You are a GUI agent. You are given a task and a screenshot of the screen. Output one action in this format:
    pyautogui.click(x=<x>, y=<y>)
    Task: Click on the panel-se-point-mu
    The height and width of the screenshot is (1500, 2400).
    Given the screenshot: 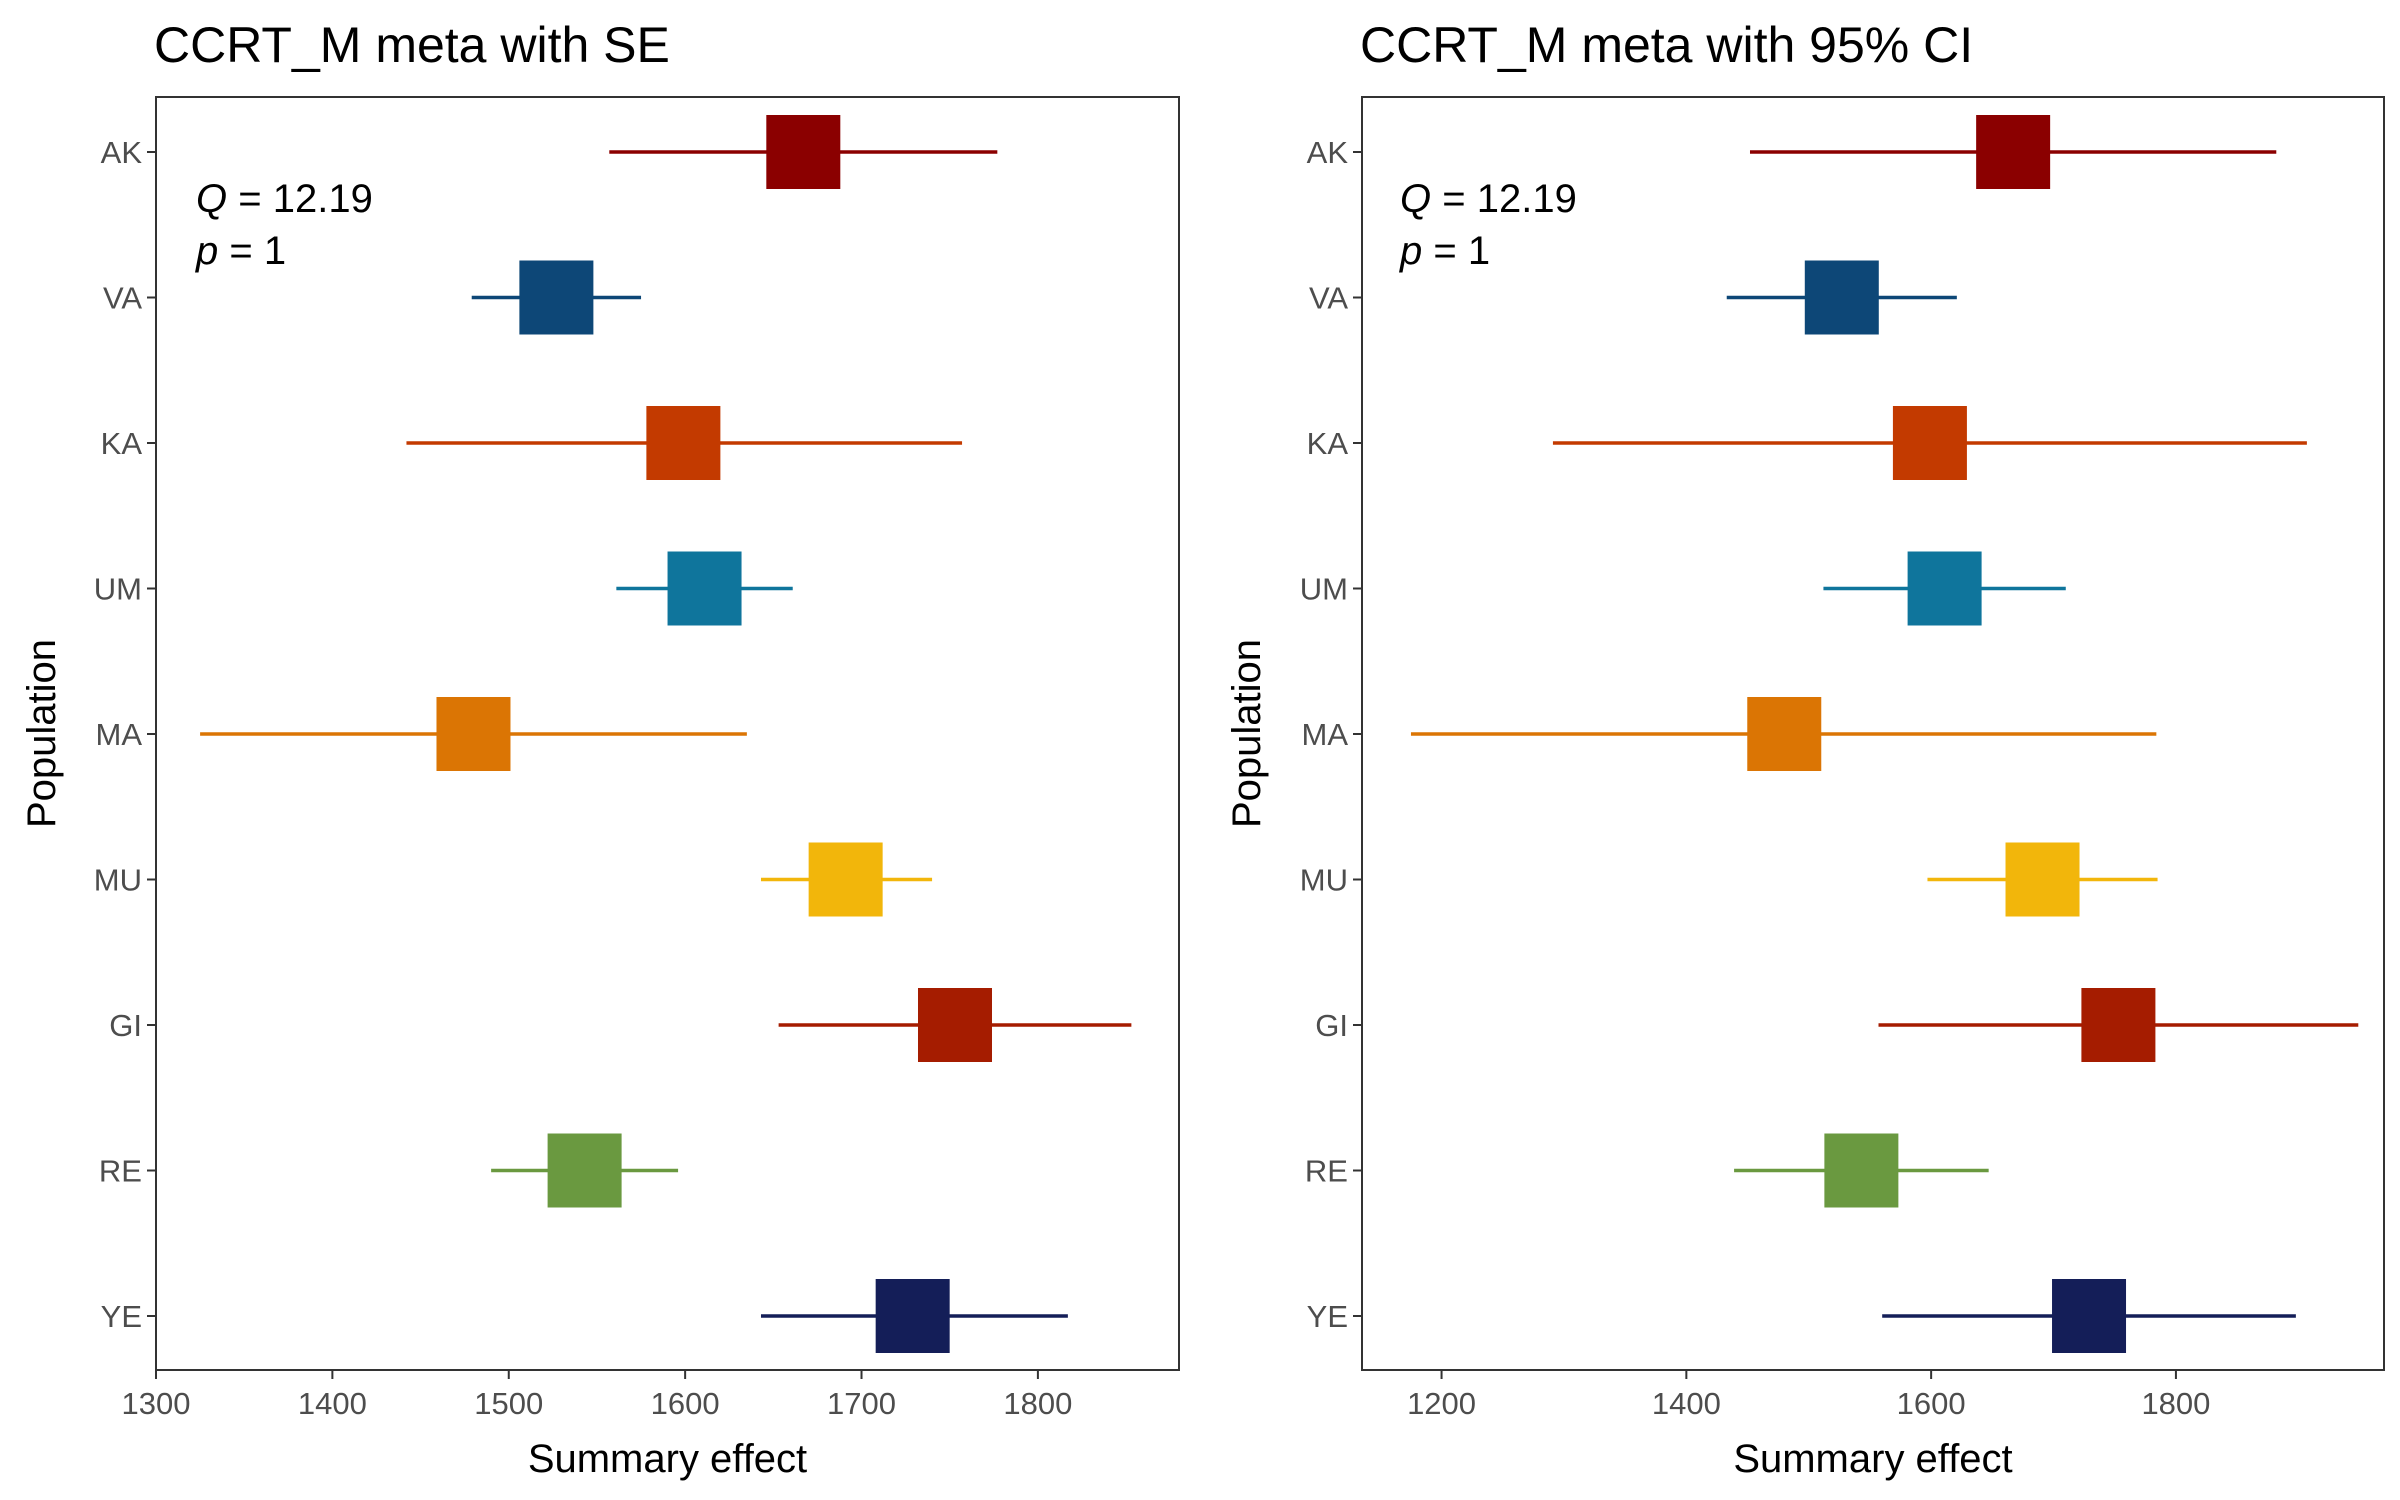 What is the action you would take?
    pyautogui.click(x=845, y=879)
    